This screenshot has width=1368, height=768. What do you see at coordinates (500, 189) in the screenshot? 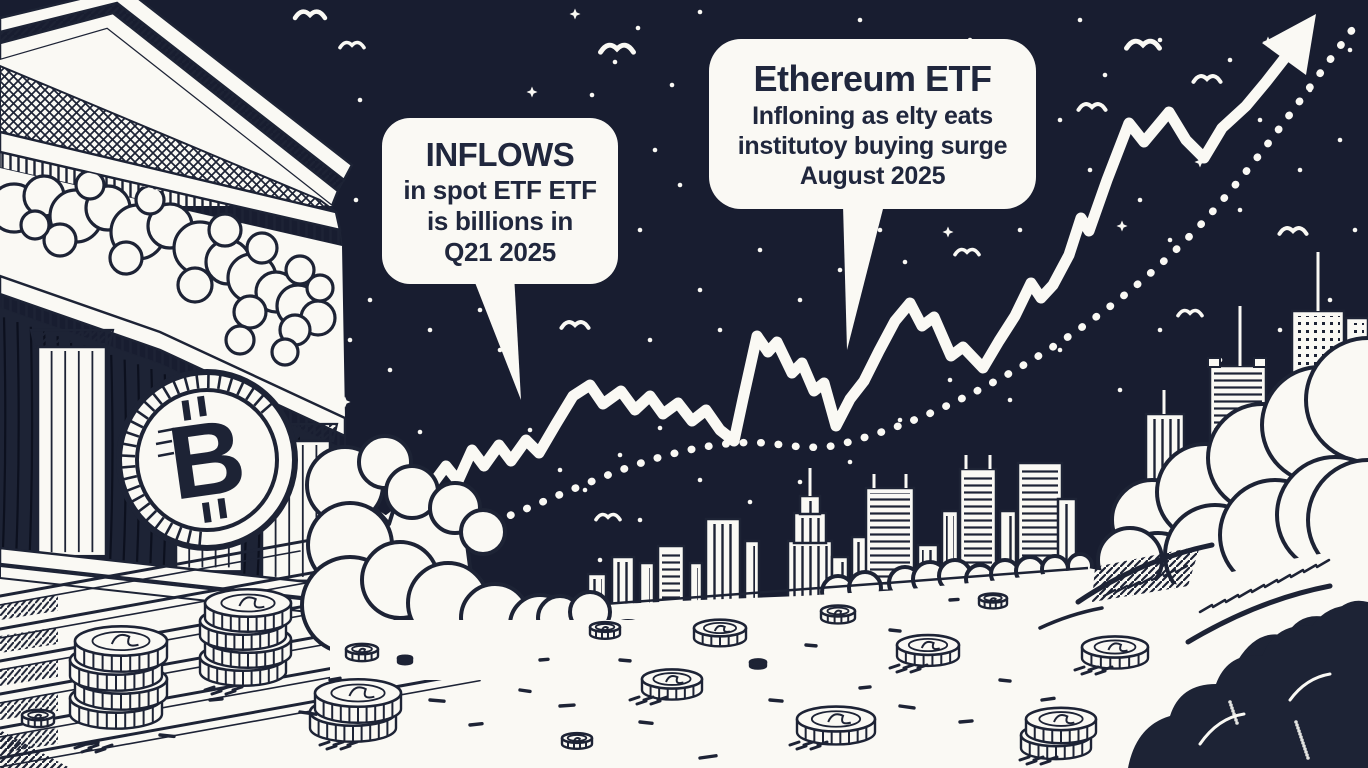
I see `bubble-inflows-line2: in spot ETF ETF` at bounding box center [500, 189].